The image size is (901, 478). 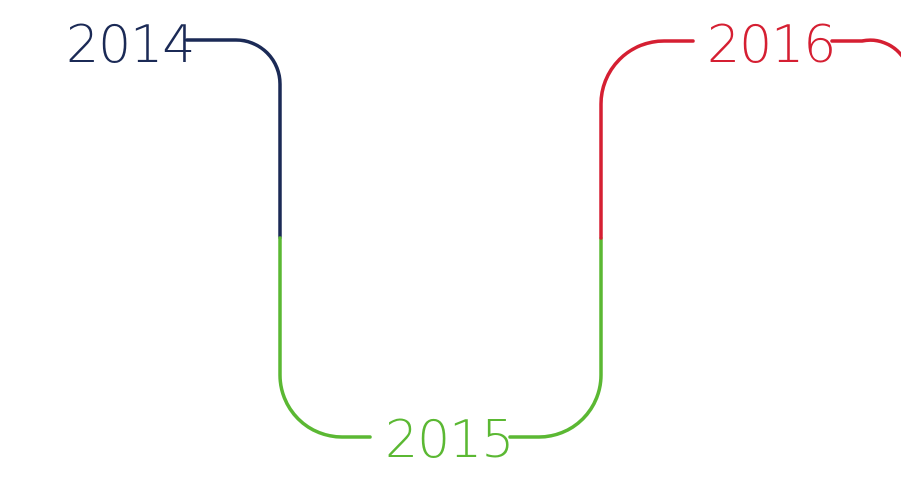 What do you see at coordinates (325, 337) in the screenshot?
I see `track-segment-2015-left` at bounding box center [325, 337].